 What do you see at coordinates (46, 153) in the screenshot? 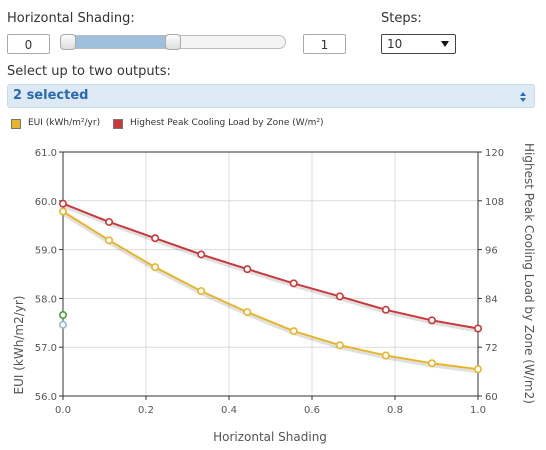
I see `y-left-tick-label: 61.0` at bounding box center [46, 153].